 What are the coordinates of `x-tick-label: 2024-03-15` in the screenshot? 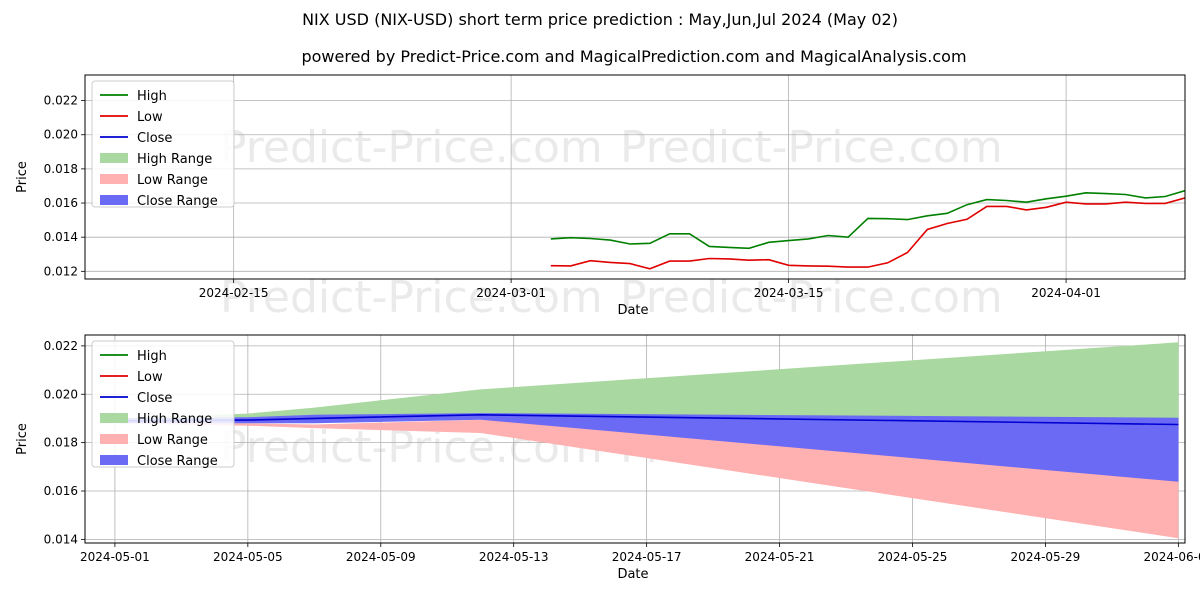 It's located at (789, 293).